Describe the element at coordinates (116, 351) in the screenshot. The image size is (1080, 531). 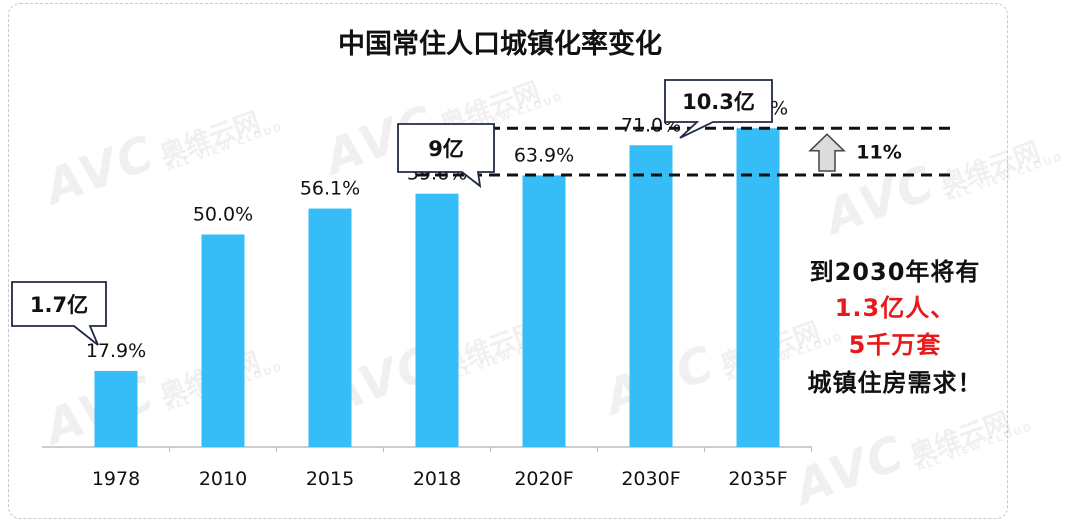
I see `data-label: 17.9%` at that location.